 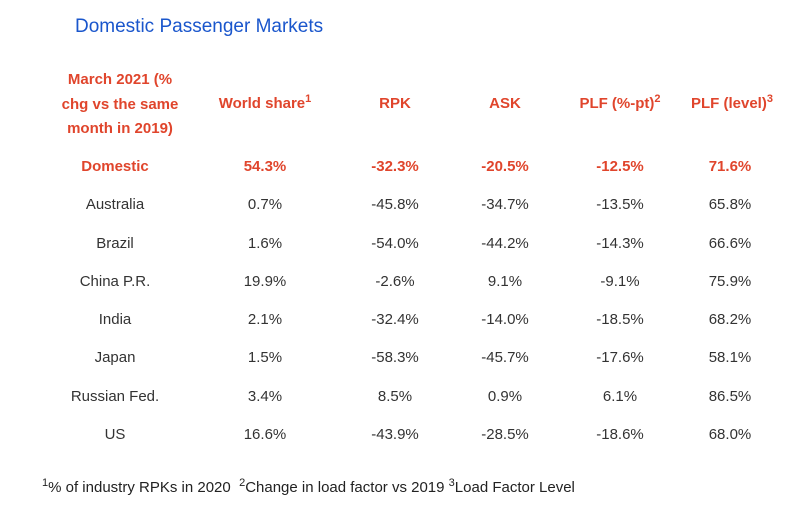 What do you see at coordinates (505, 358) in the screenshot?
I see `cell-ask: -45.7%` at bounding box center [505, 358].